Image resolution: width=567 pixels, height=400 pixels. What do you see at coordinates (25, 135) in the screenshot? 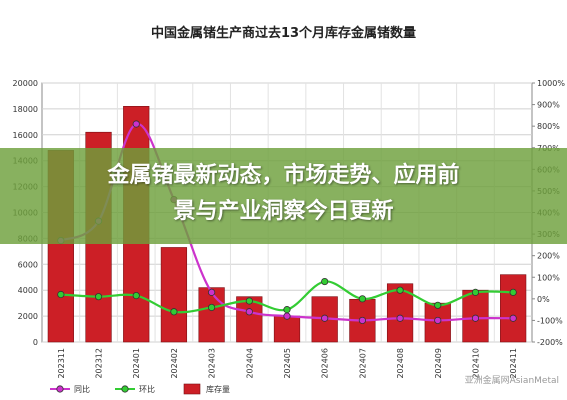
I see `y-left-tick-label: 16000` at bounding box center [25, 135].